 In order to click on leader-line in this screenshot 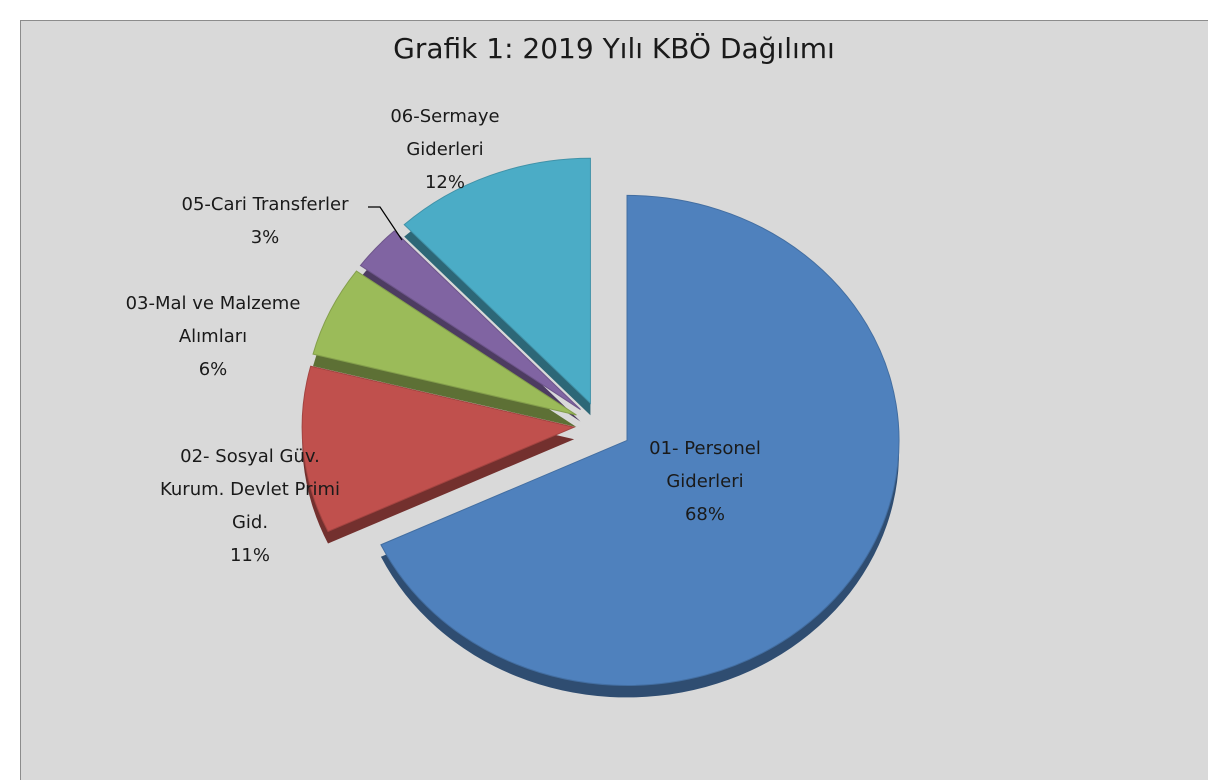, I will do `click(385, 223)`.